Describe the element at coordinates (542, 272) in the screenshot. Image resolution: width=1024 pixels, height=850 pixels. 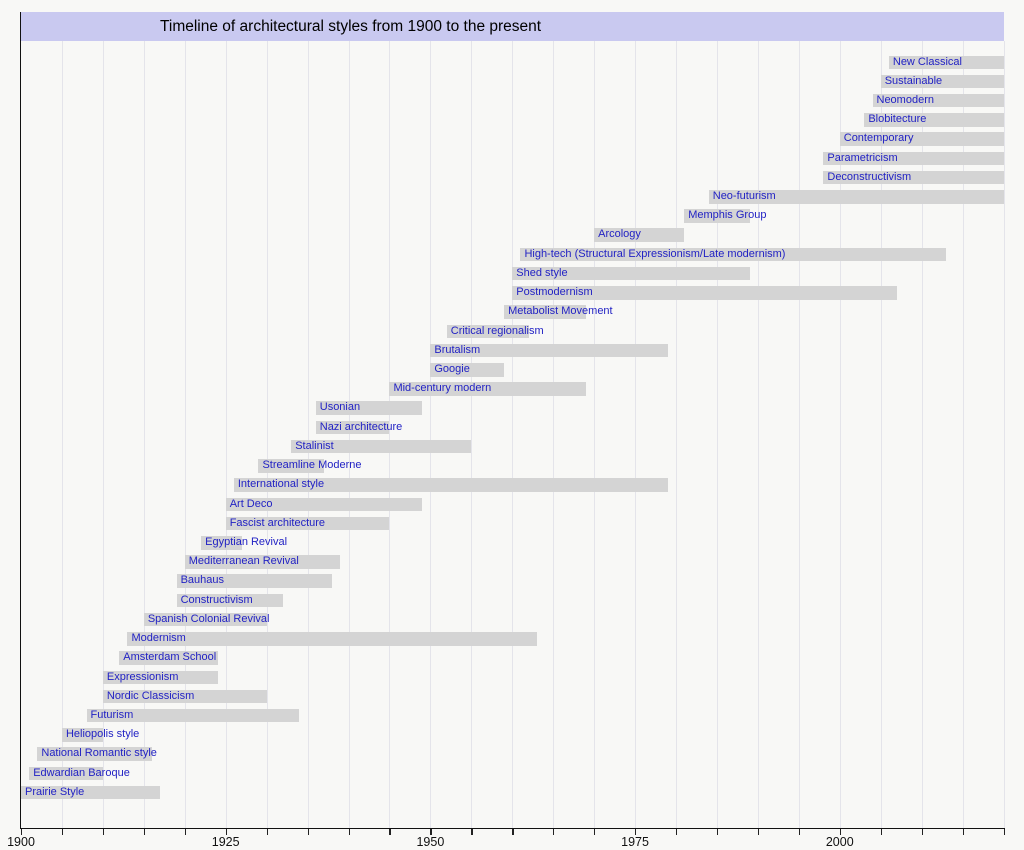
I see `style-label: Shed style` at that location.